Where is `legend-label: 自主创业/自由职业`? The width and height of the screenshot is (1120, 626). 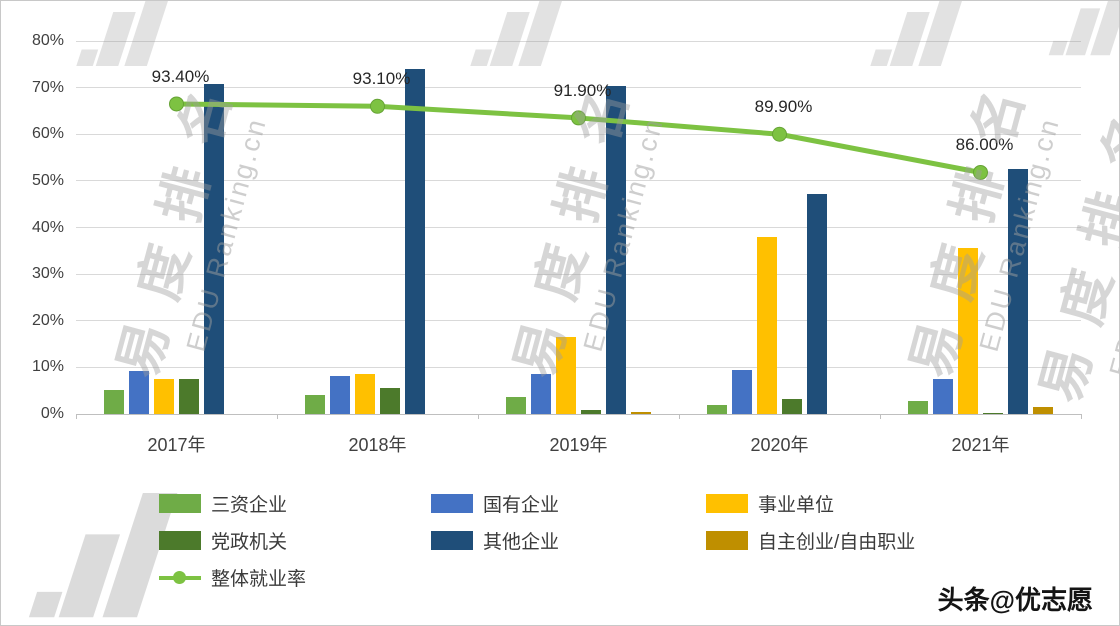 legend-label: 自主创业/自由职业 is located at coordinates (837, 542).